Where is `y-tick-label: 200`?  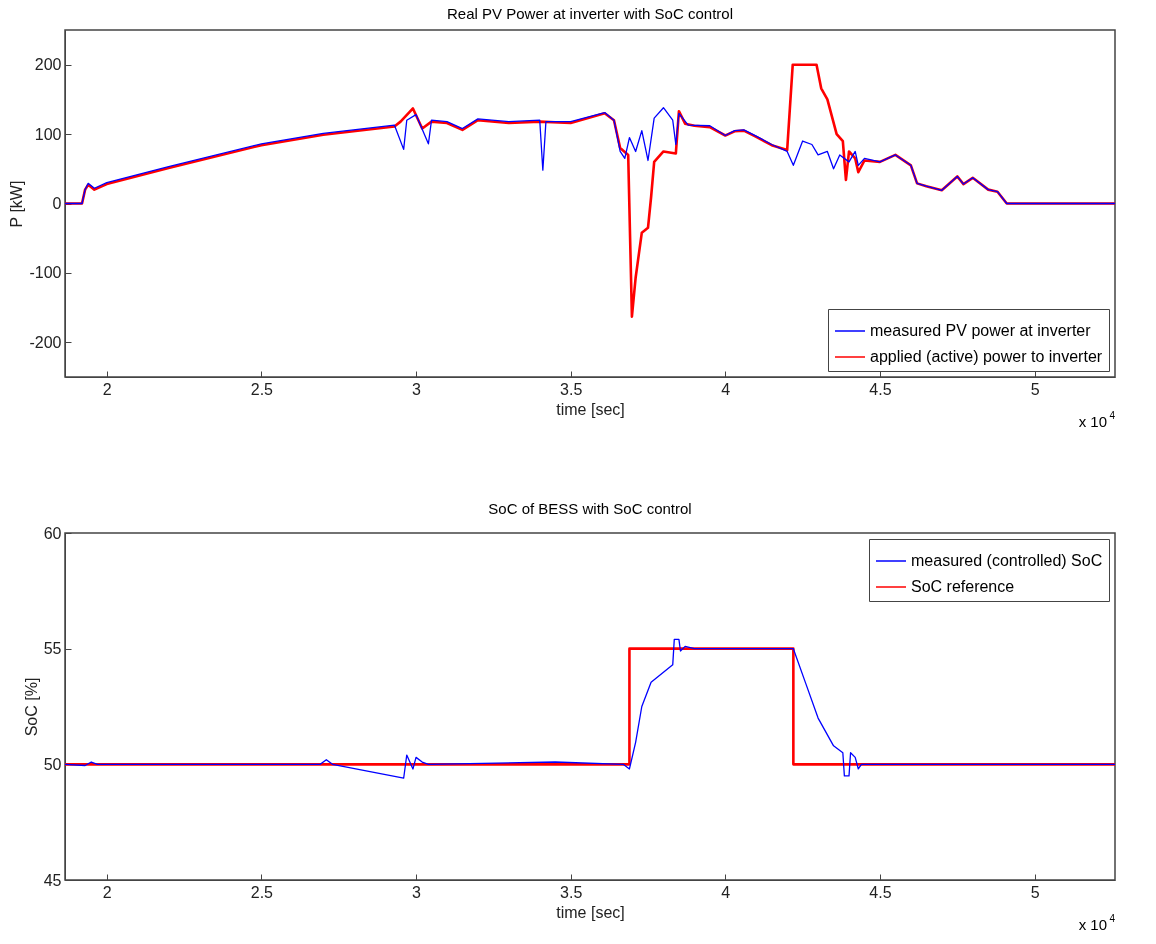 y-tick-label: 200 is located at coordinates (48, 65).